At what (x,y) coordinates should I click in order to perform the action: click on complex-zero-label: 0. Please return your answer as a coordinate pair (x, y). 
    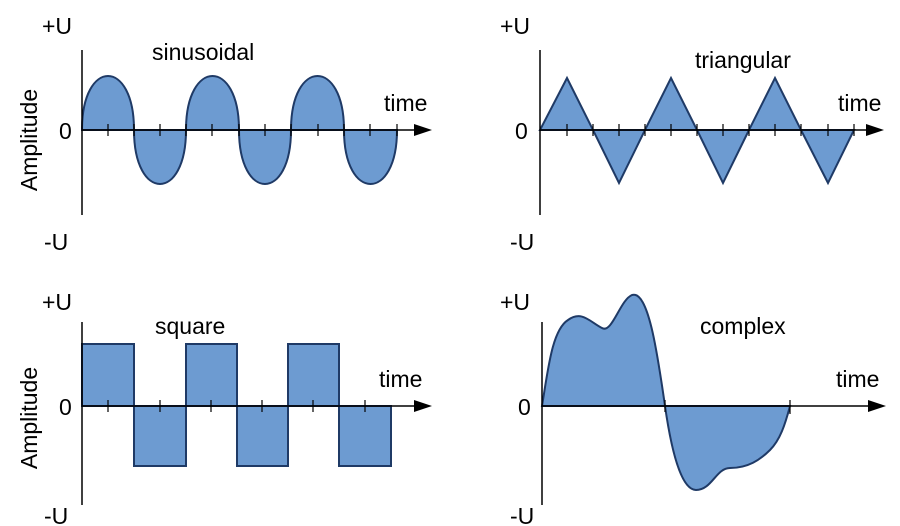
    Looking at the image, I should click on (524, 407).